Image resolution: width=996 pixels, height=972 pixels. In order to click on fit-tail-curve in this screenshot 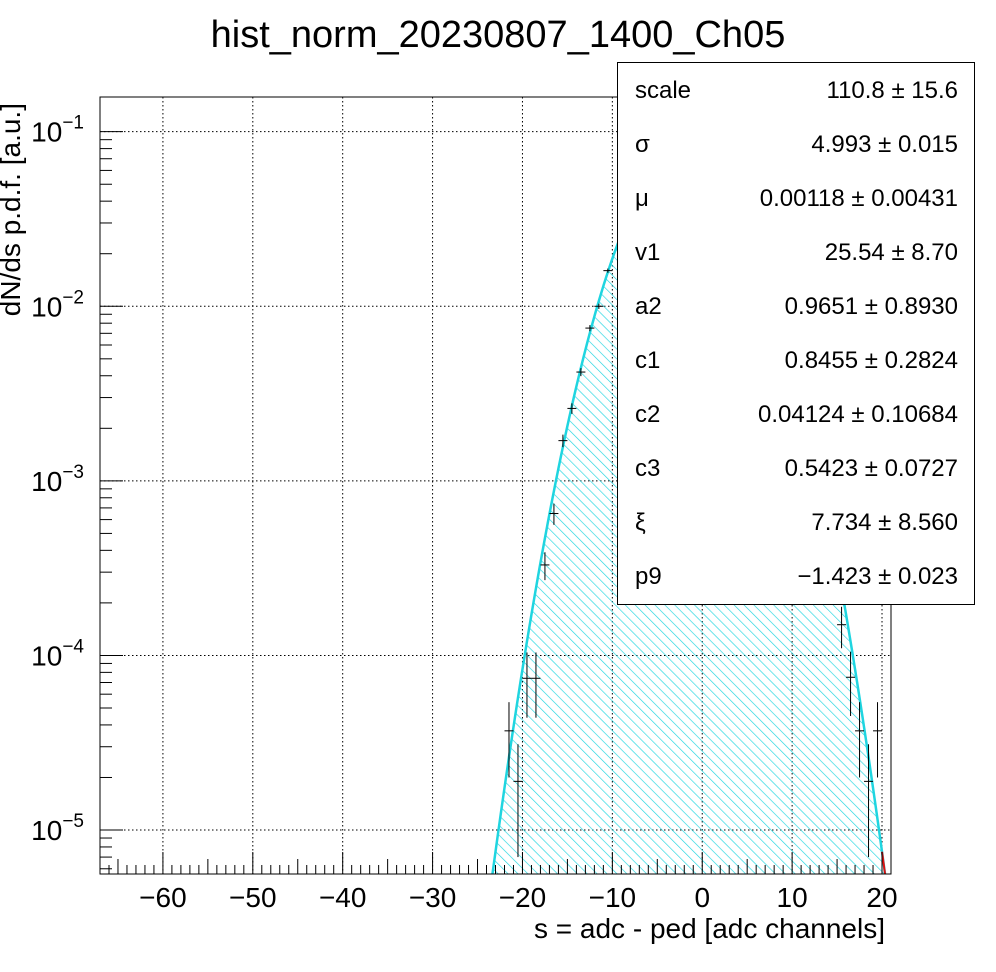, I will do `click(884, 862)`.